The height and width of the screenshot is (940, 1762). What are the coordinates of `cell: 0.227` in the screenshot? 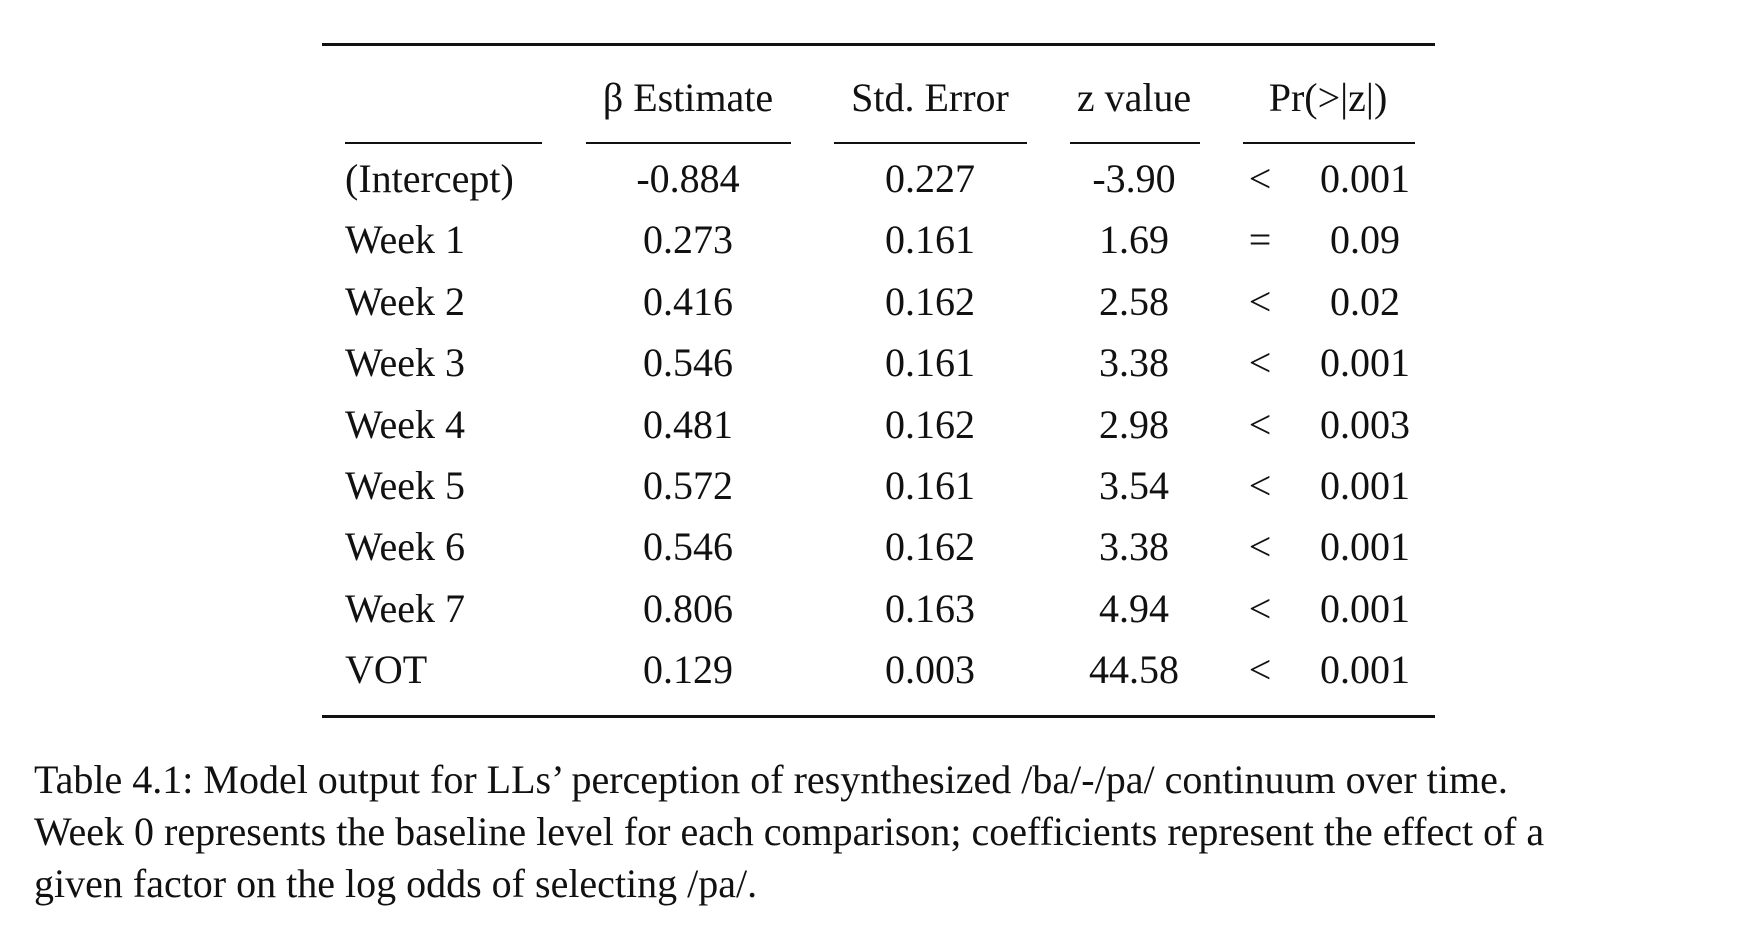 It's located at (930, 178).